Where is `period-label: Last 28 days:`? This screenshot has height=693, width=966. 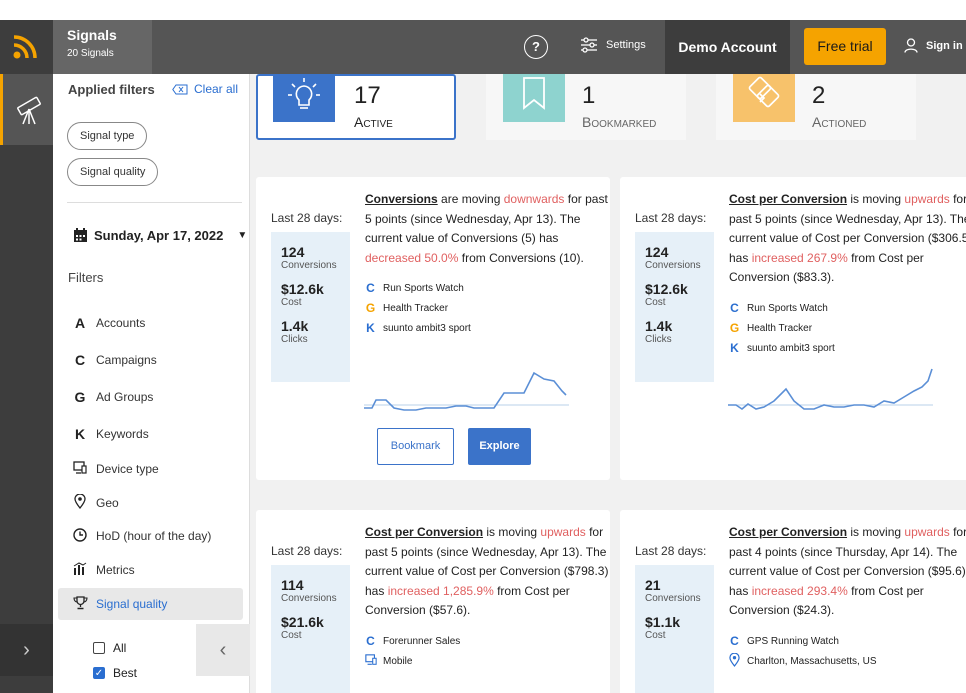
period-label: Last 28 days: is located at coordinates (671, 551).